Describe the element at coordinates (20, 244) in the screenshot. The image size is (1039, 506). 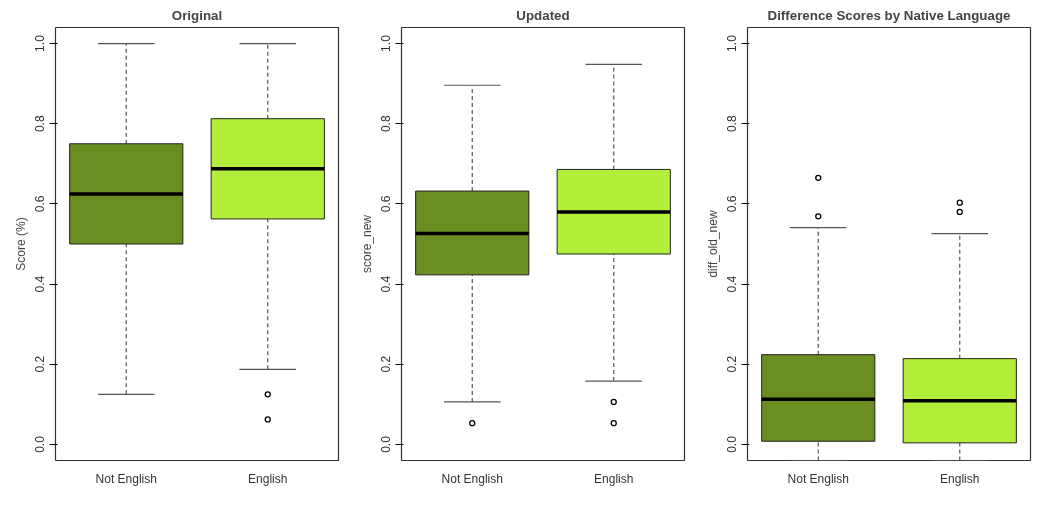
I see `y-axis-title: Score (%)` at that location.